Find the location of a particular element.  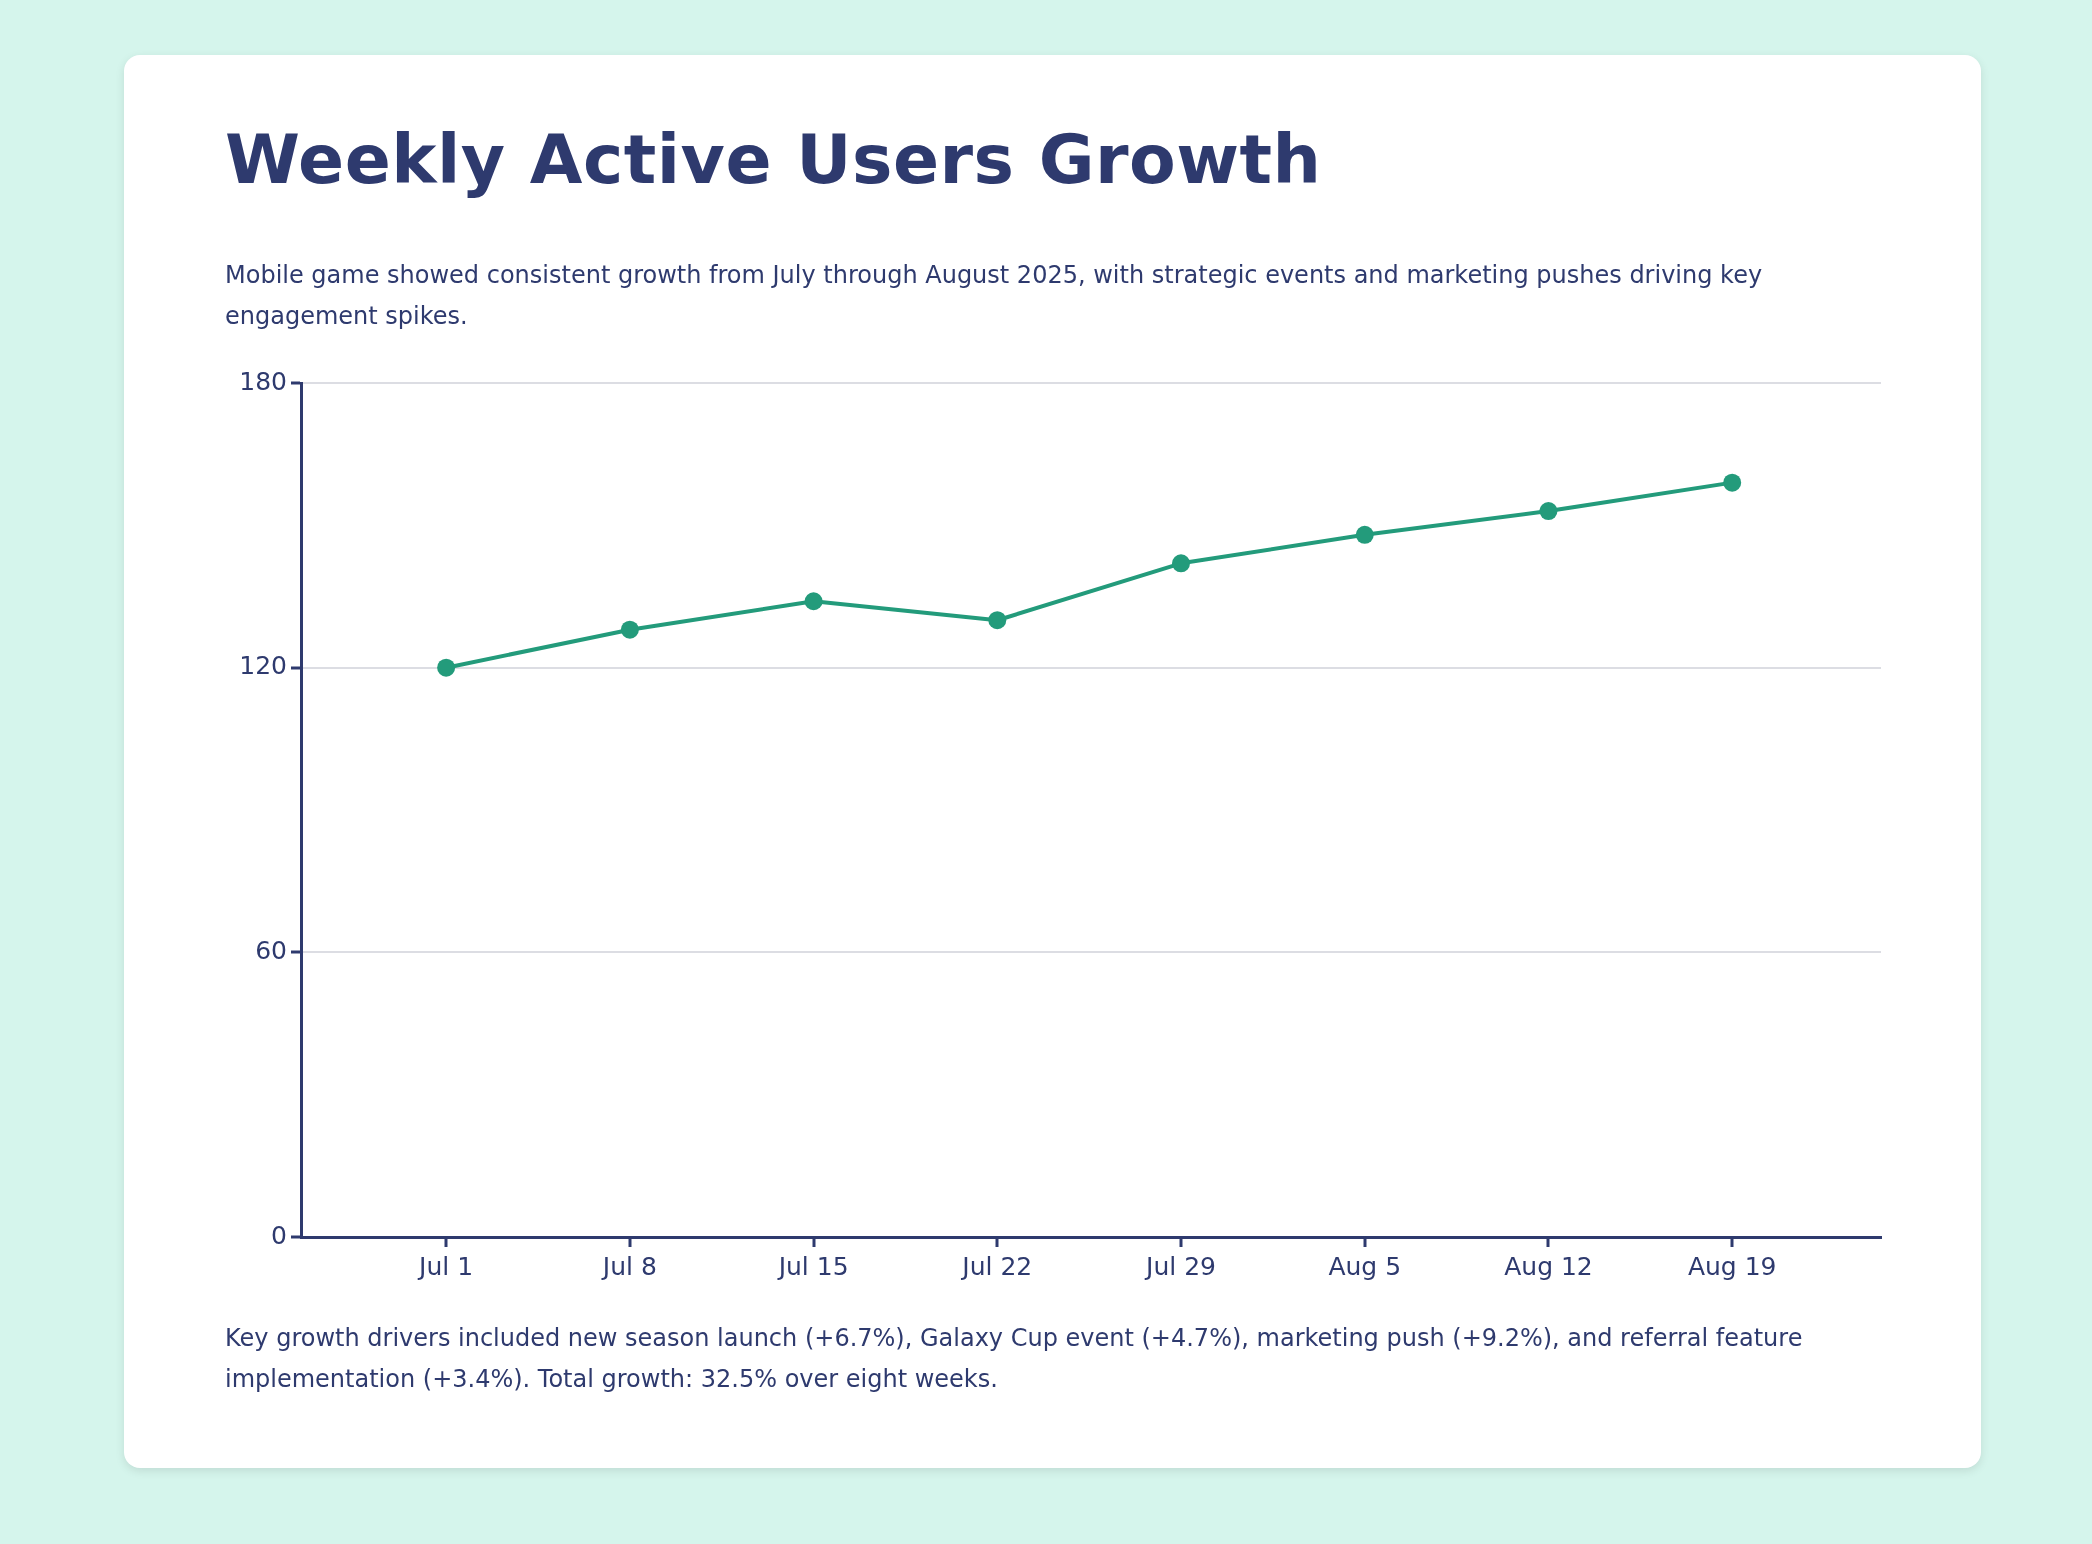

y-tick-label: 60 is located at coordinates (271, 950).